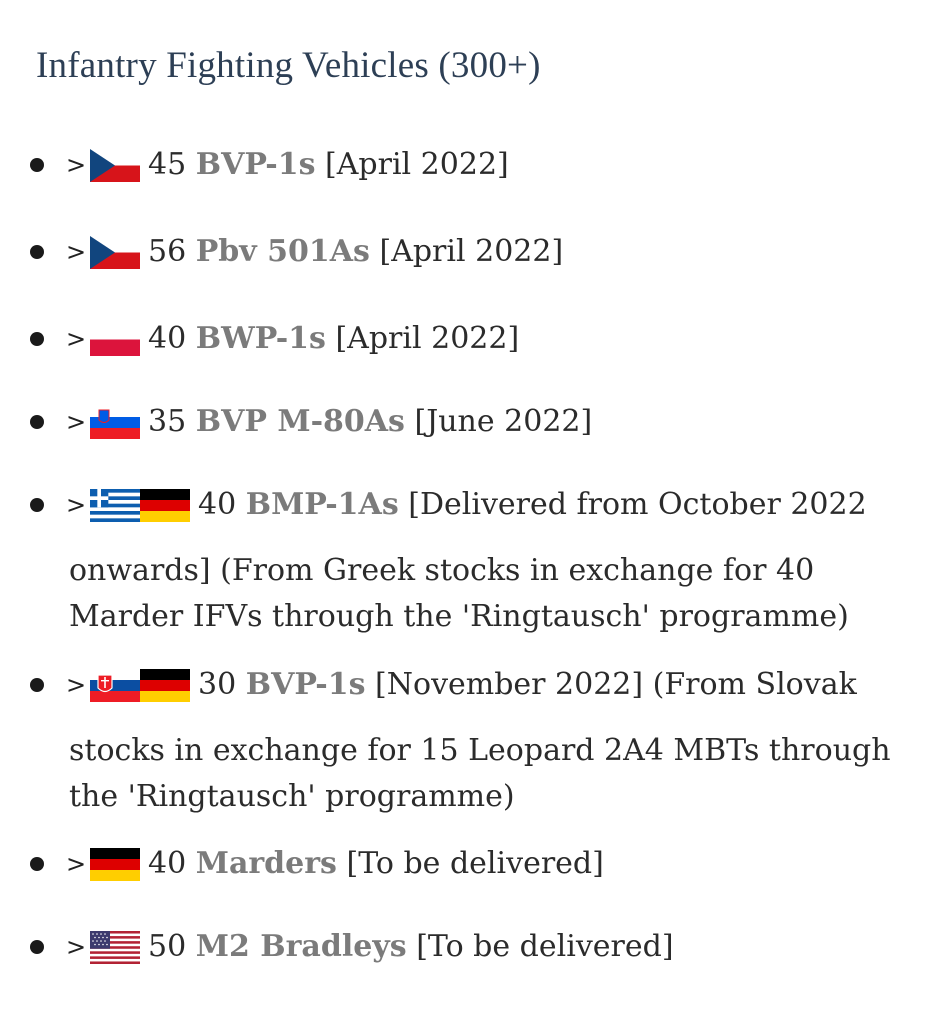 The image size is (938, 1024). Describe the element at coordinates (260, 338) in the screenshot. I see `vehicle-link: BWP-1s` at that location.